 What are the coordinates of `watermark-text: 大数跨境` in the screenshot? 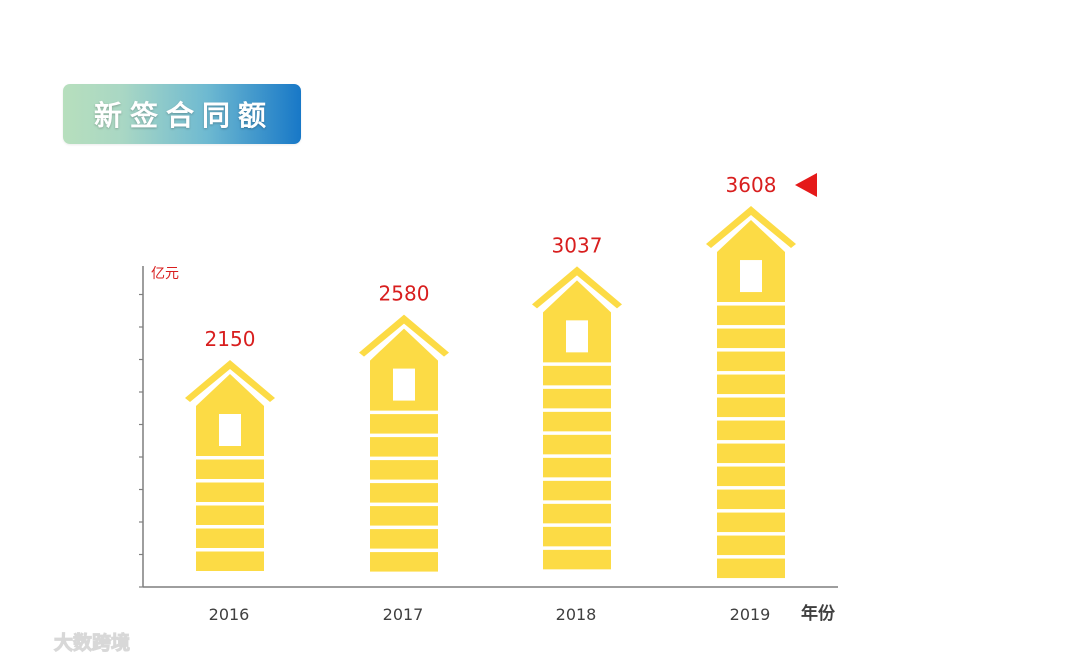 It's located at (92, 642).